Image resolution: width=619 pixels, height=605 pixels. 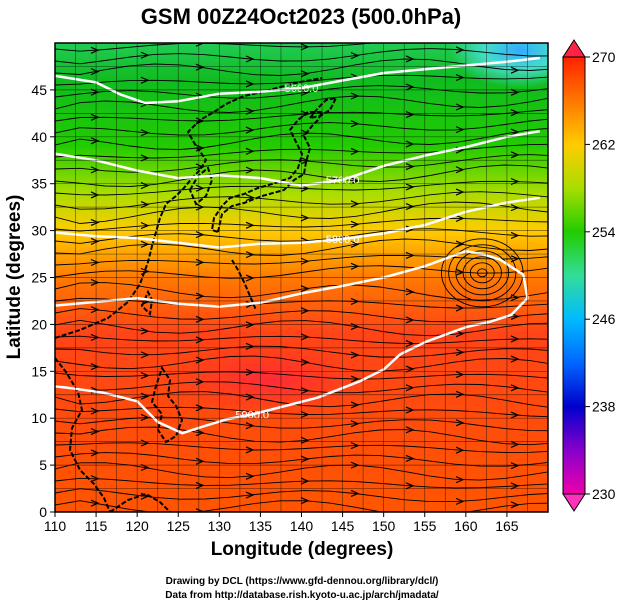 What do you see at coordinates (220, 526) in the screenshot?
I see `x-tick-label: 130` at bounding box center [220, 526].